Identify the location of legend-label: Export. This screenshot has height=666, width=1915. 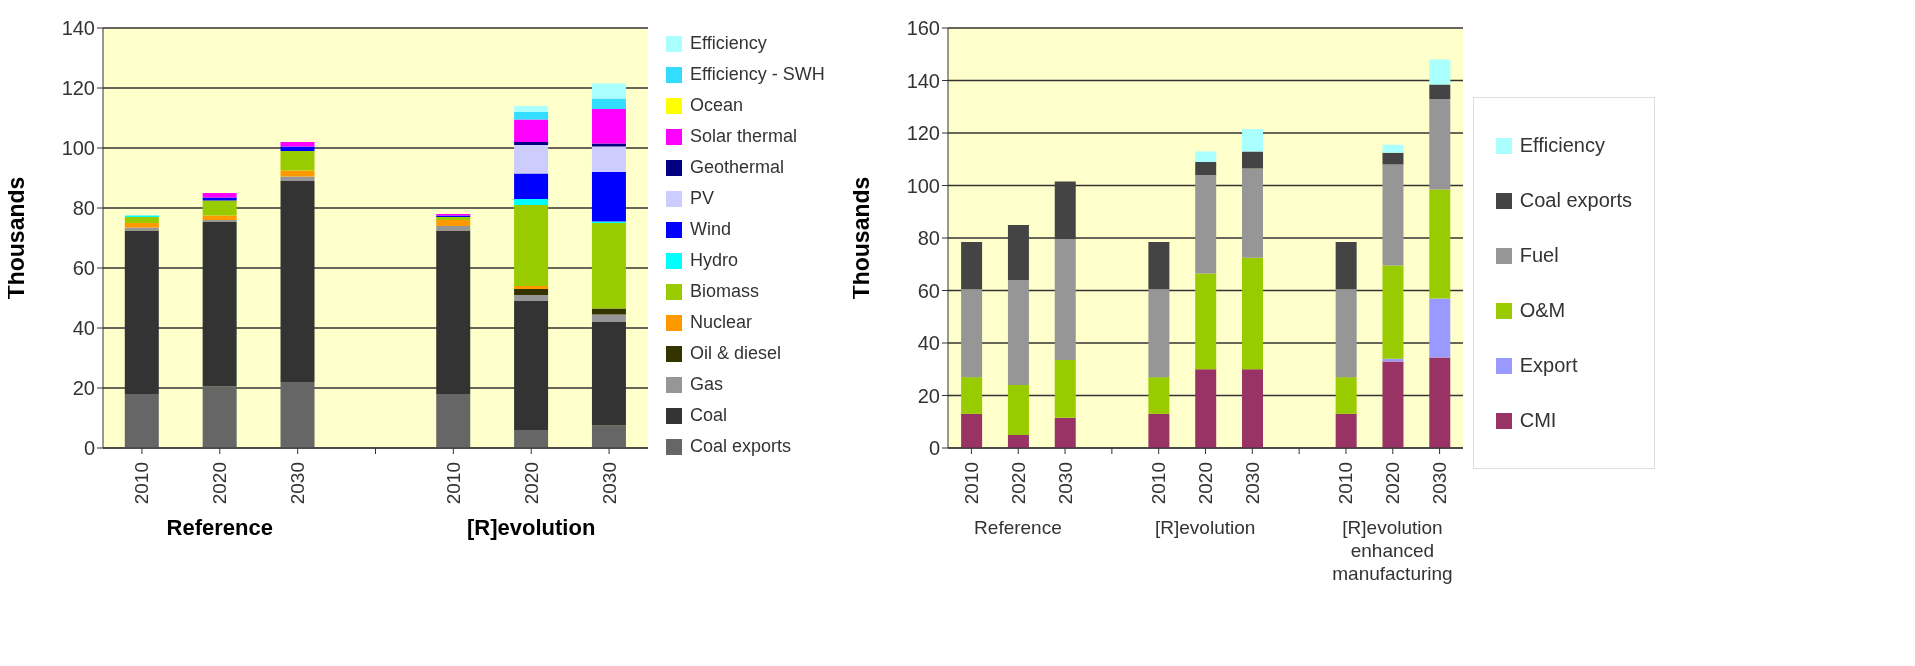
(1548, 365).